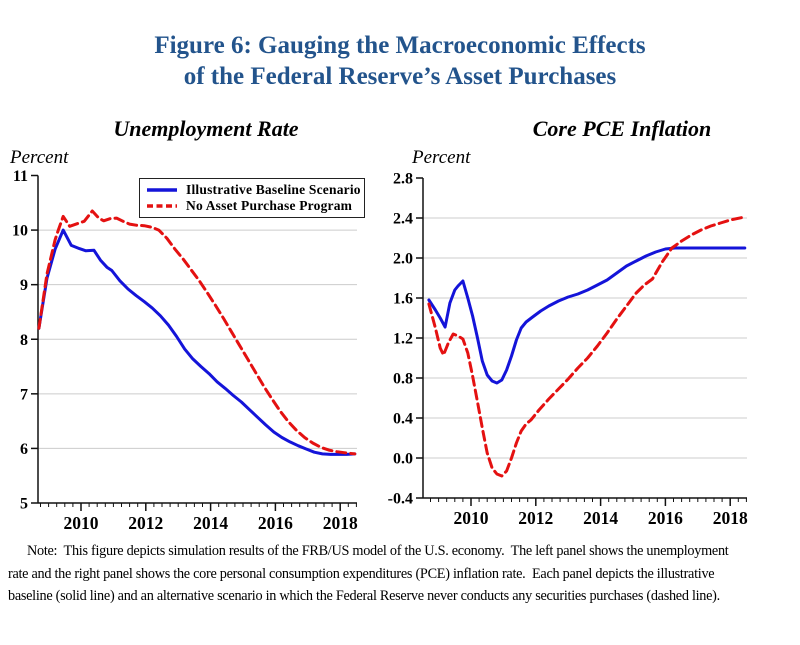  What do you see at coordinates (20, 176) in the screenshot?
I see `svg-text: 11` at bounding box center [20, 176].